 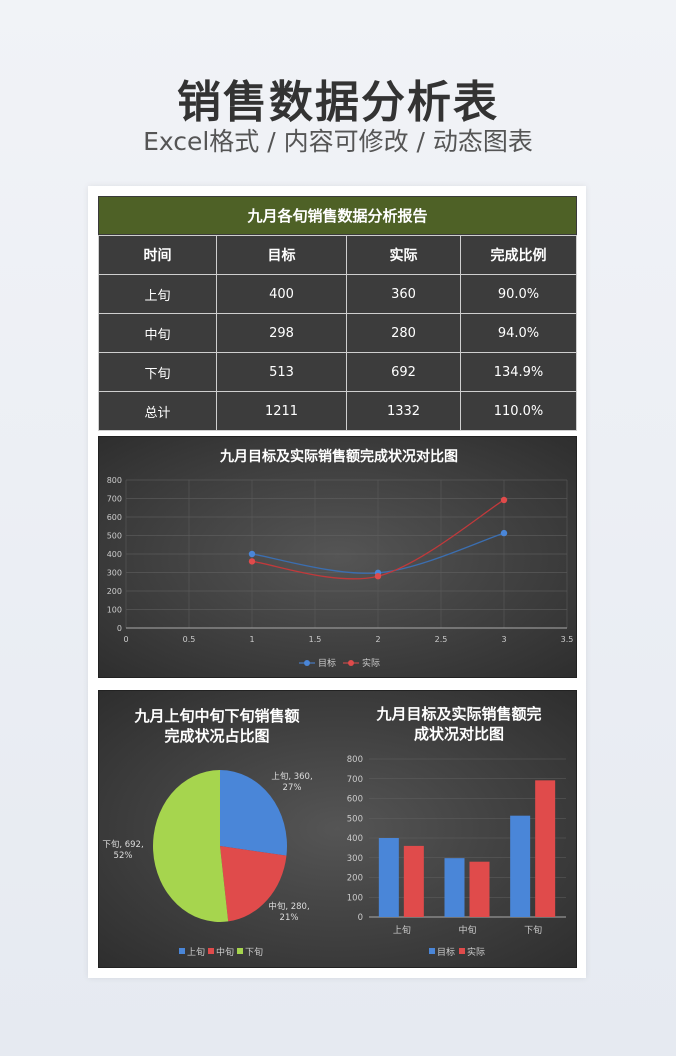 What do you see at coordinates (125, 639) in the screenshot?
I see `x-tick-label: 0` at bounding box center [125, 639].